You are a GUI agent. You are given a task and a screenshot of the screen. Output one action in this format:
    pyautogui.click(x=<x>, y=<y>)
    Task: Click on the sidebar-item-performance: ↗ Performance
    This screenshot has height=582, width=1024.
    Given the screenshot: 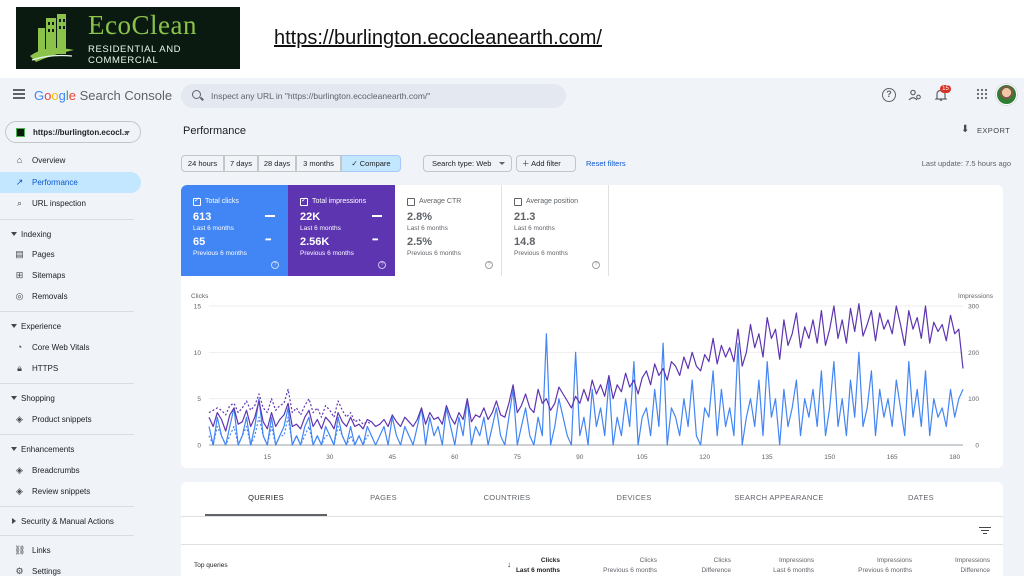 What is the action you would take?
    pyautogui.click(x=70, y=182)
    